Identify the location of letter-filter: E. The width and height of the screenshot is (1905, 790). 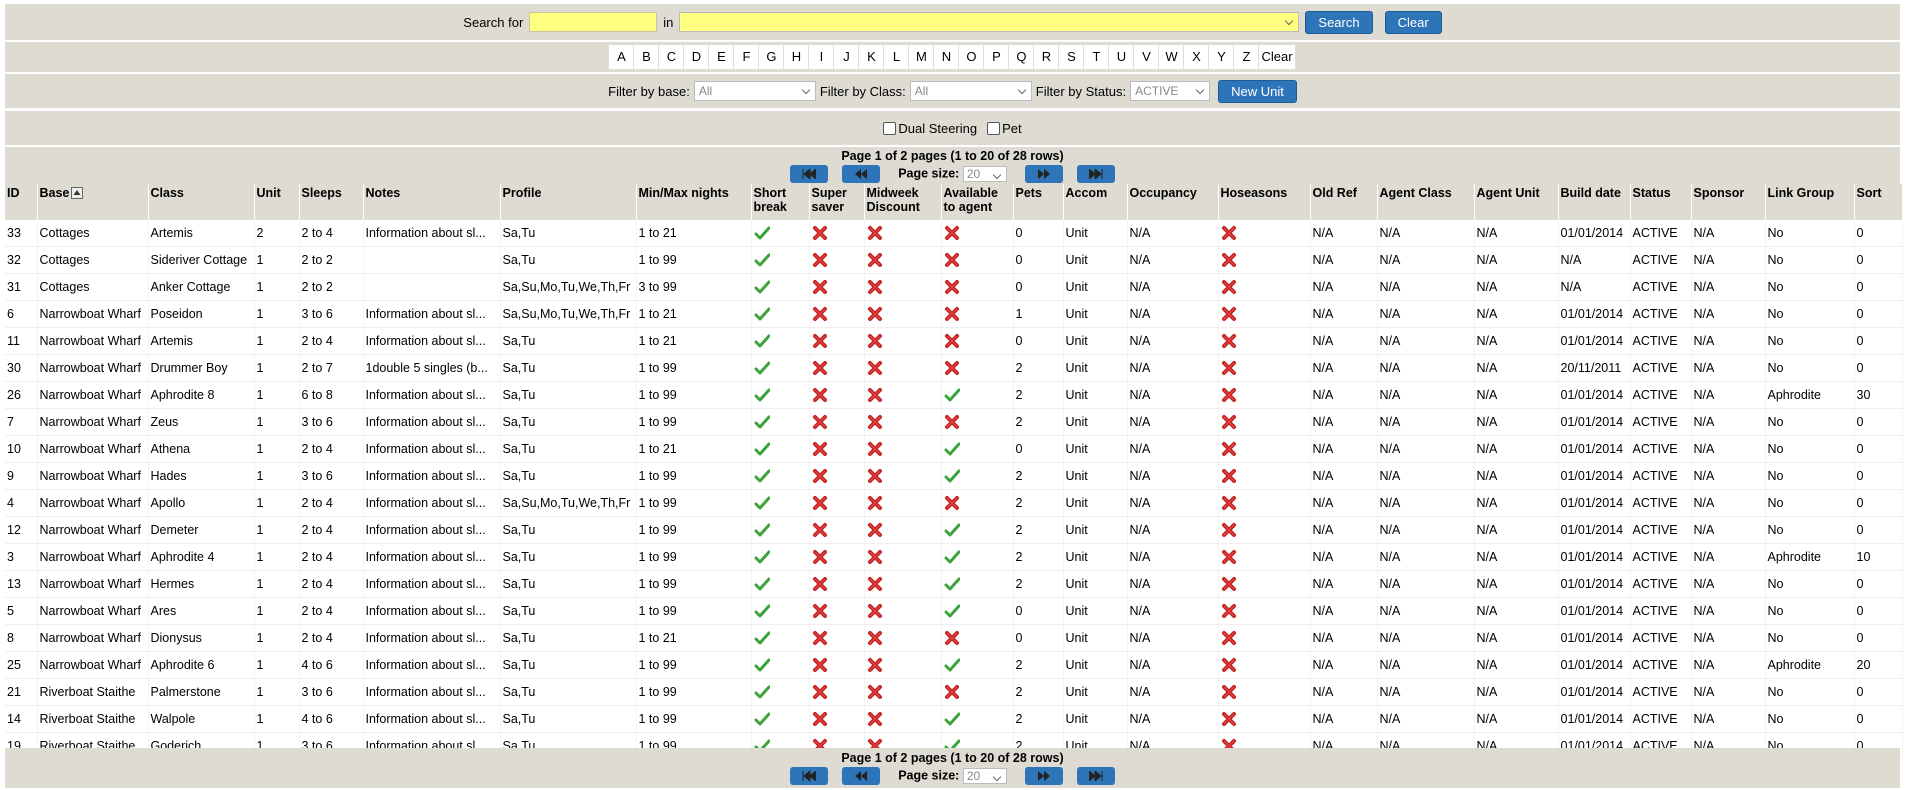
(721, 57).